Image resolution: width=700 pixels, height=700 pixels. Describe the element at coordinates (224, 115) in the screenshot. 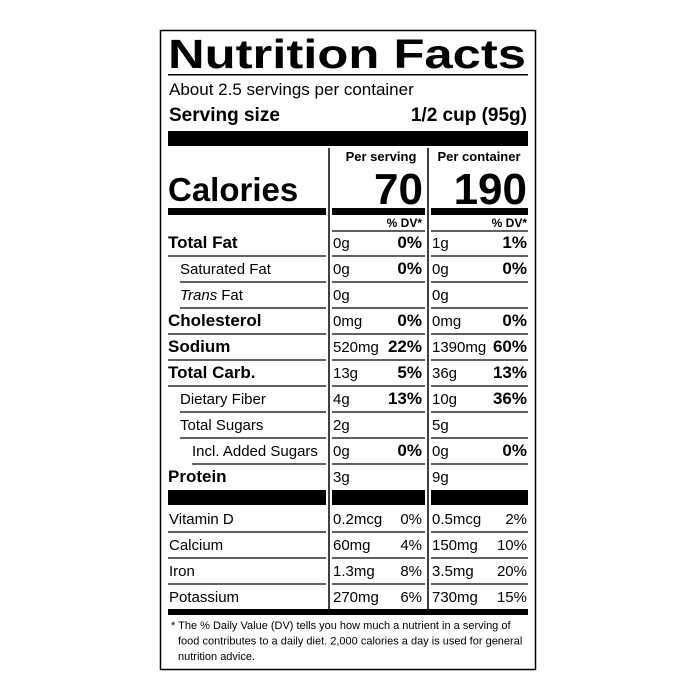

I see `serving-size-label: Serving size` at that location.